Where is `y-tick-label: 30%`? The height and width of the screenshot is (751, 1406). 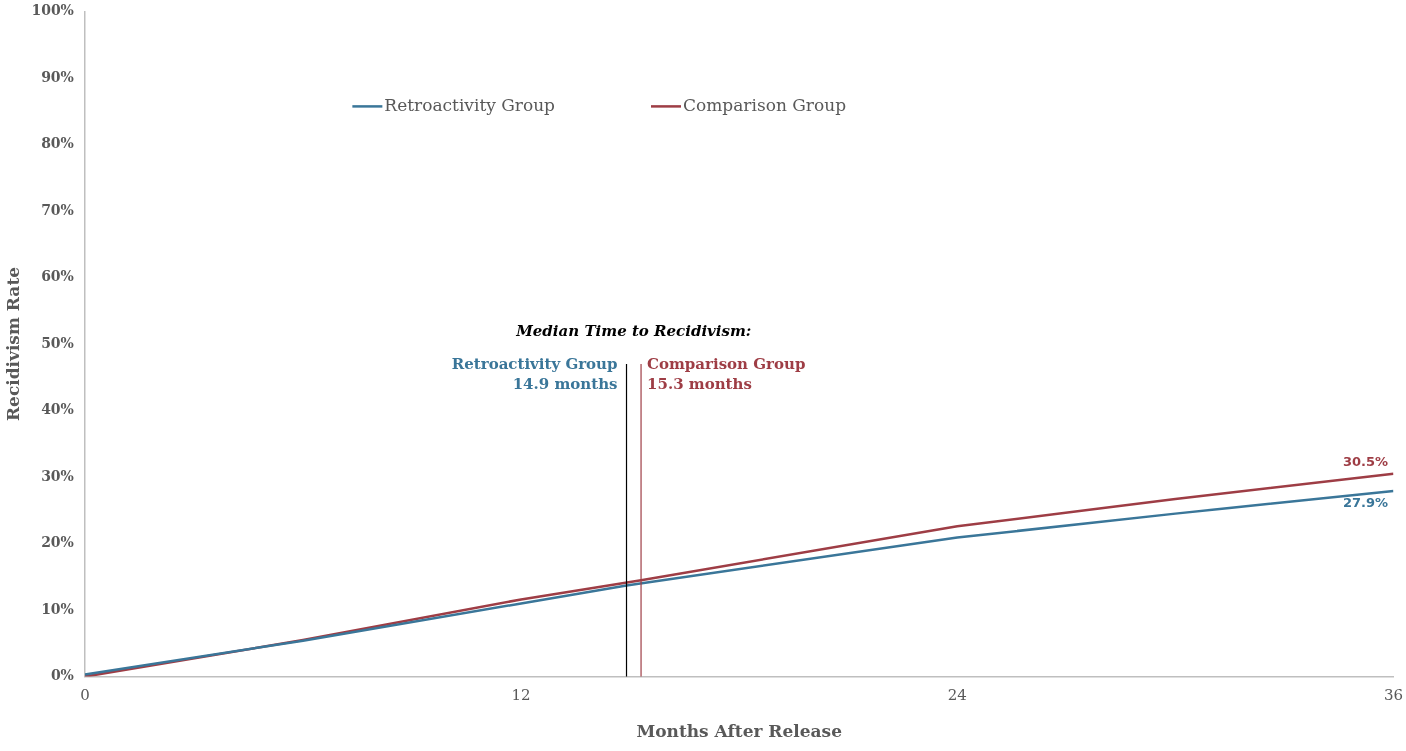 y-tick-label: 30% is located at coordinates (57, 475).